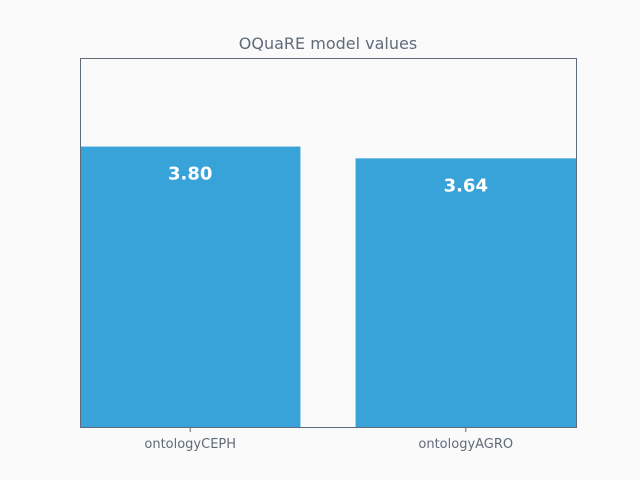 The image size is (640, 480). Describe the element at coordinates (328, 43) in the screenshot. I see `chart-title: OQuaRE model values` at that location.